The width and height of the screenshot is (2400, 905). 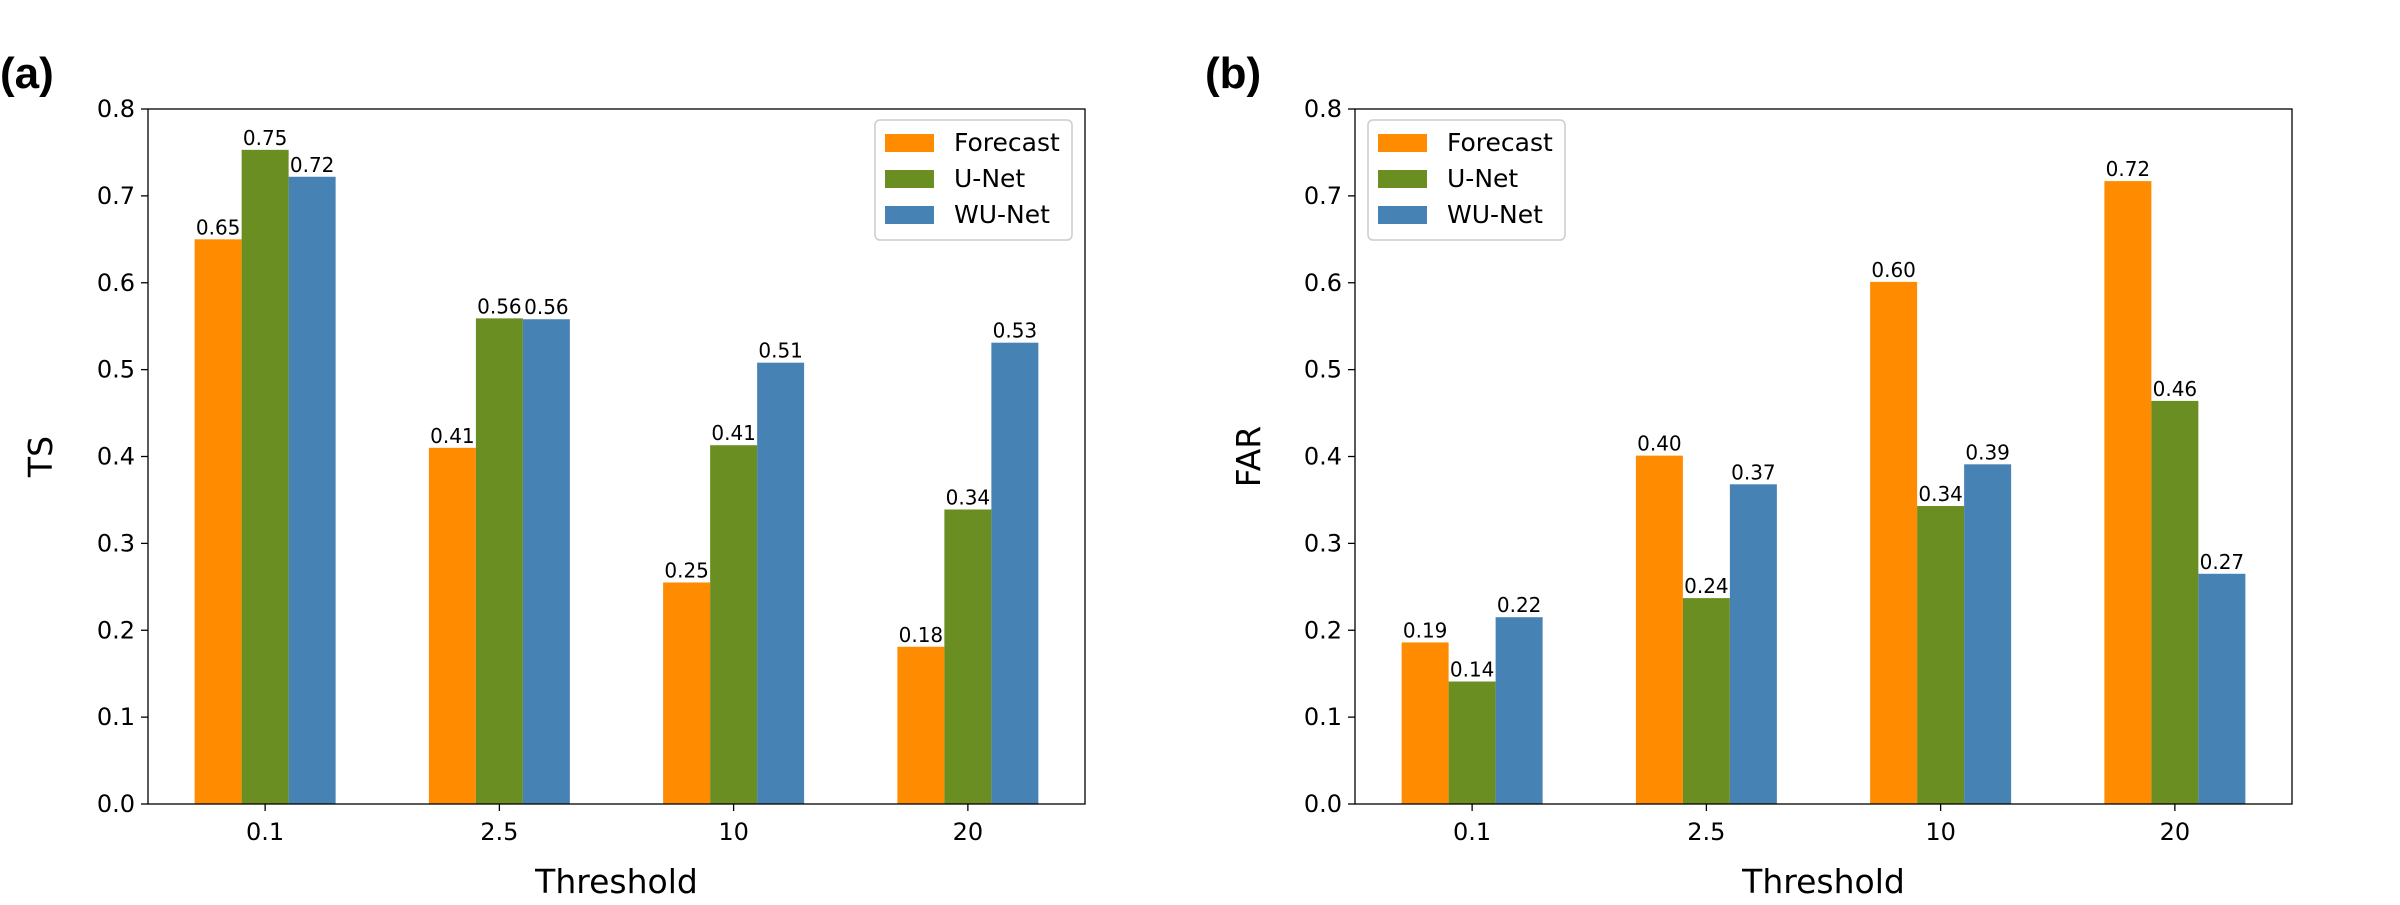 I want to click on data-label: 0.40, so click(x=1659, y=444).